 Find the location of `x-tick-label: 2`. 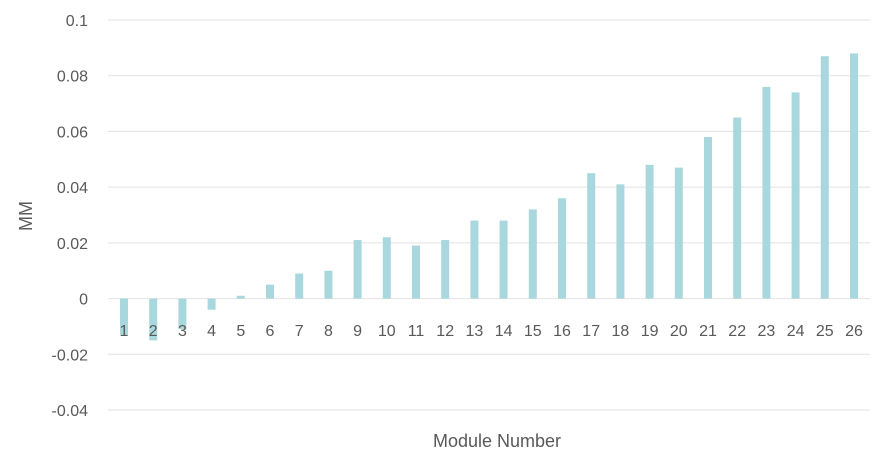

x-tick-label: 2 is located at coordinates (153, 331).